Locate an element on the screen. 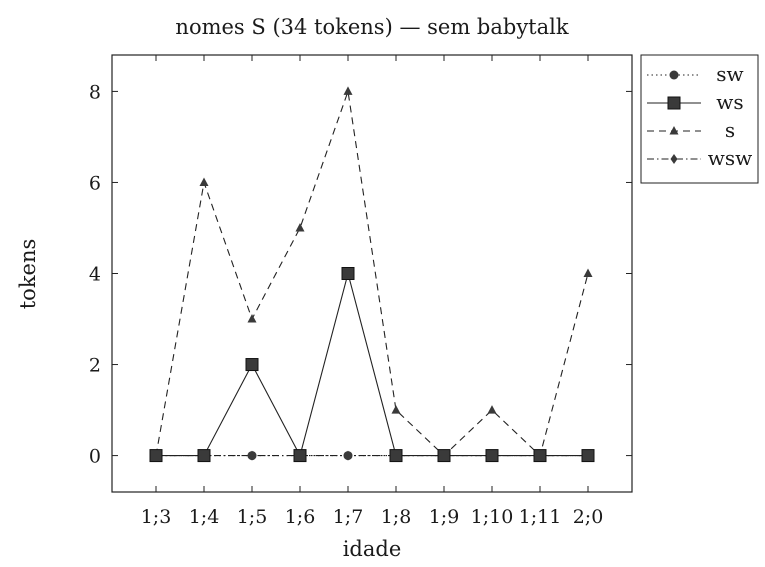 Image resolution: width=765 pixels, height=567 pixels. y-tick-label: 6 is located at coordinates (95, 183).